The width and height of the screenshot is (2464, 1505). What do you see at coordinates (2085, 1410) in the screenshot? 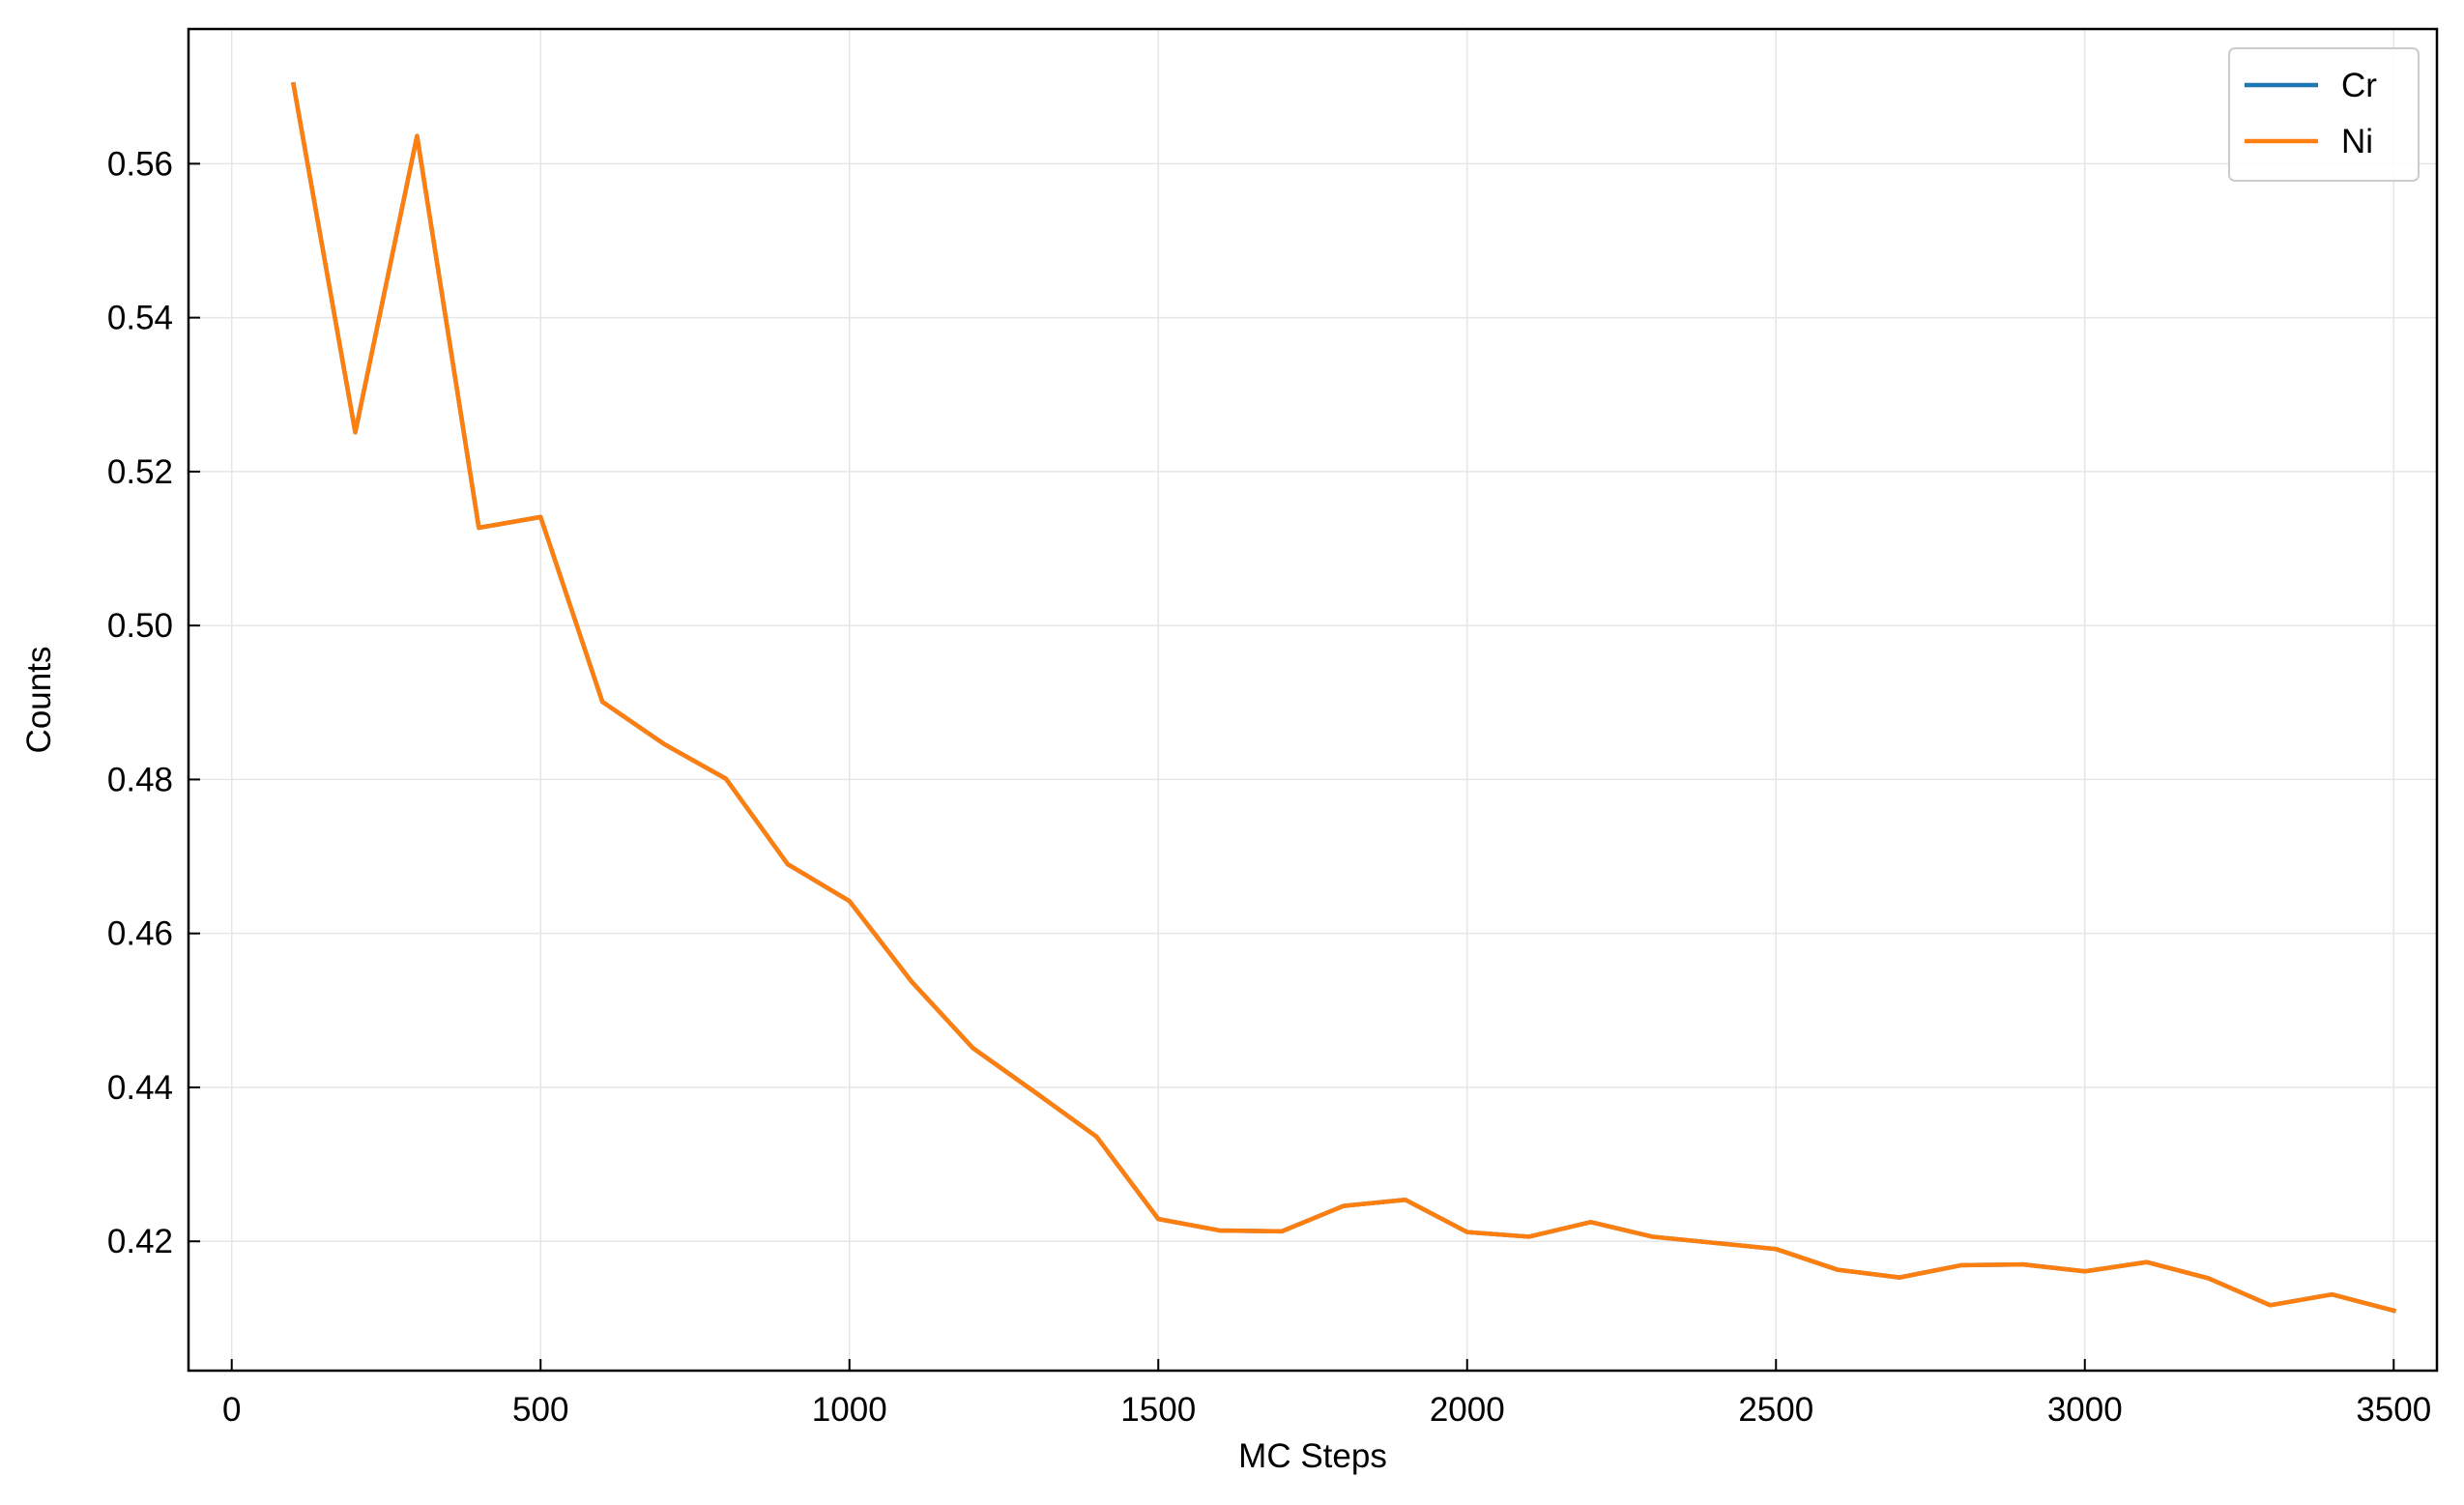
I see `x-tick-label: 3000` at bounding box center [2085, 1410].